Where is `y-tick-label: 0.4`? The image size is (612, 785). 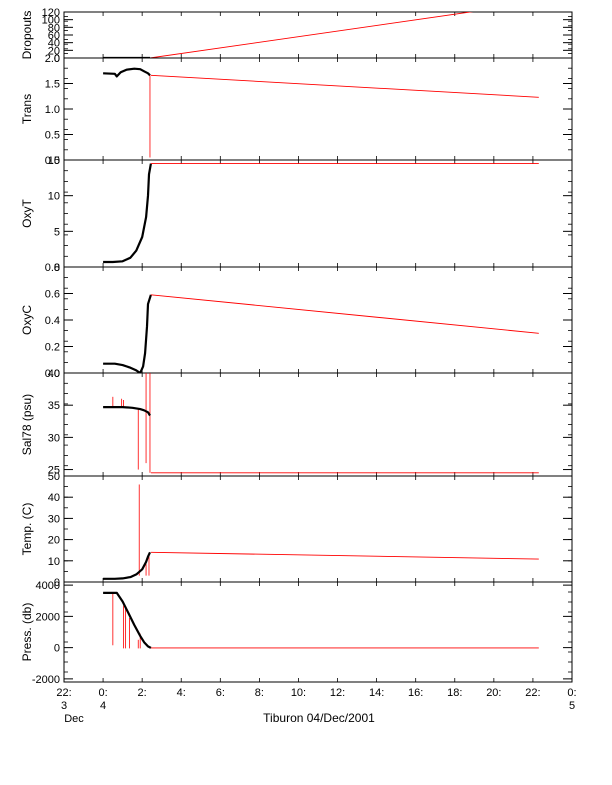 y-tick-label: 0.4 is located at coordinates (52, 321).